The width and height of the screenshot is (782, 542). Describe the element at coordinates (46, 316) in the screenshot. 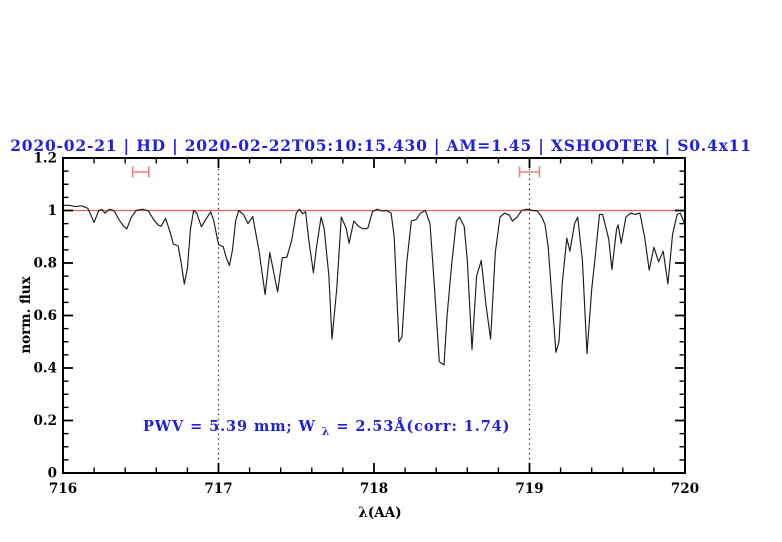

I see `y-tick-label: 0.6` at that location.